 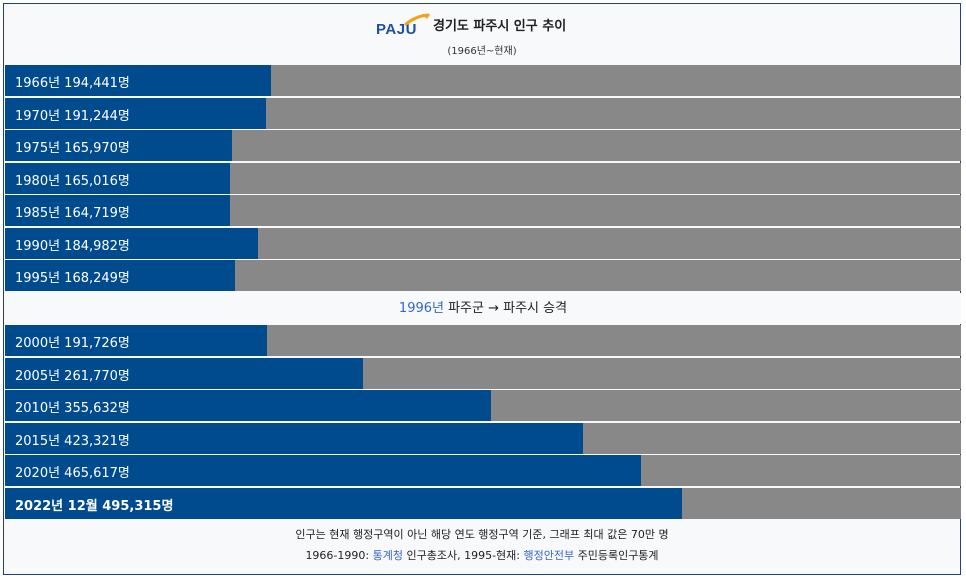 I want to click on bar-row: 1975년 165,970명, so click(x=483, y=145).